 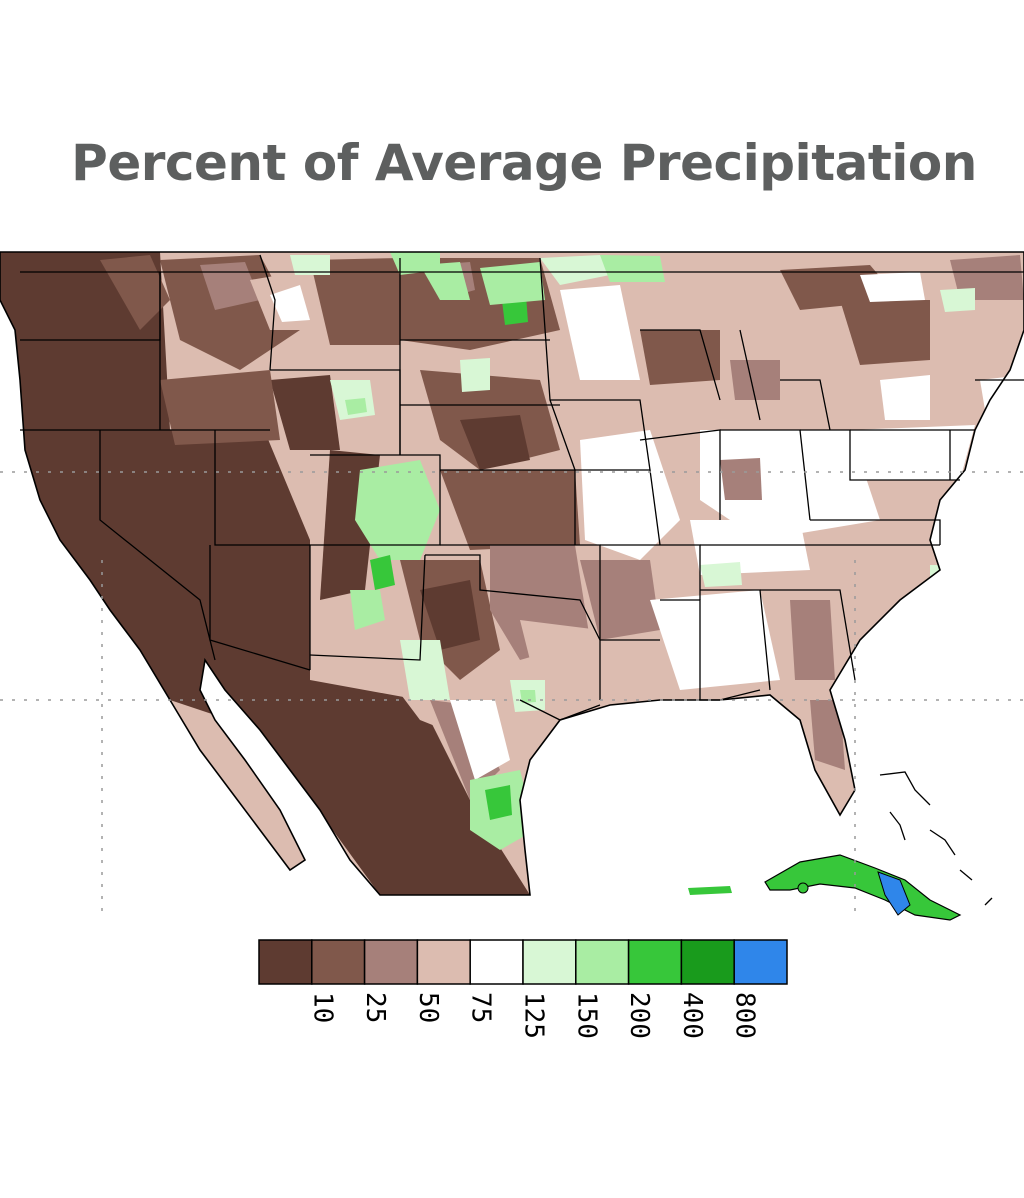 I want to click on legend-label: 25, so click(x=375, y=1007).